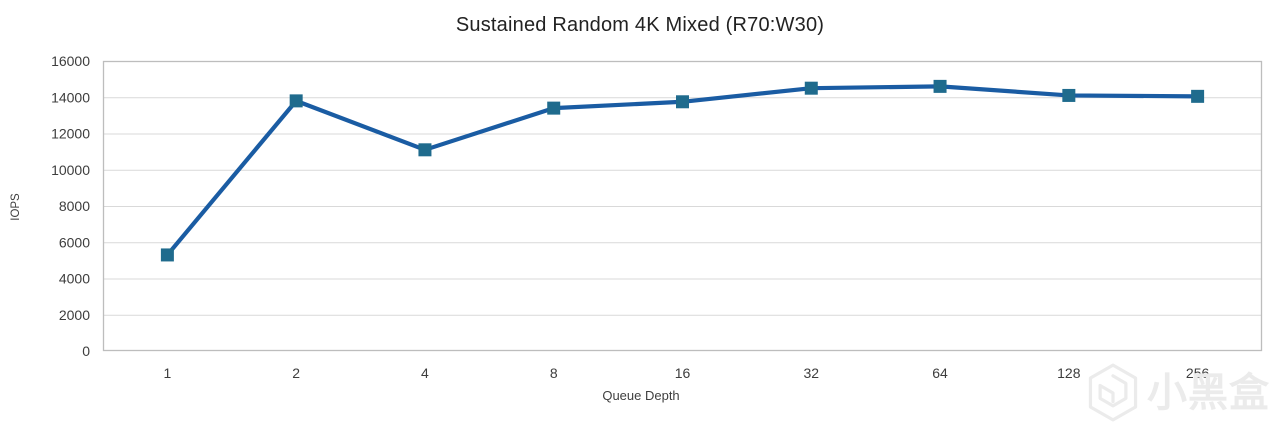 The height and width of the screenshot is (427, 1280). What do you see at coordinates (811, 373) in the screenshot?
I see `x-tick-label: 32` at bounding box center [811, 373].